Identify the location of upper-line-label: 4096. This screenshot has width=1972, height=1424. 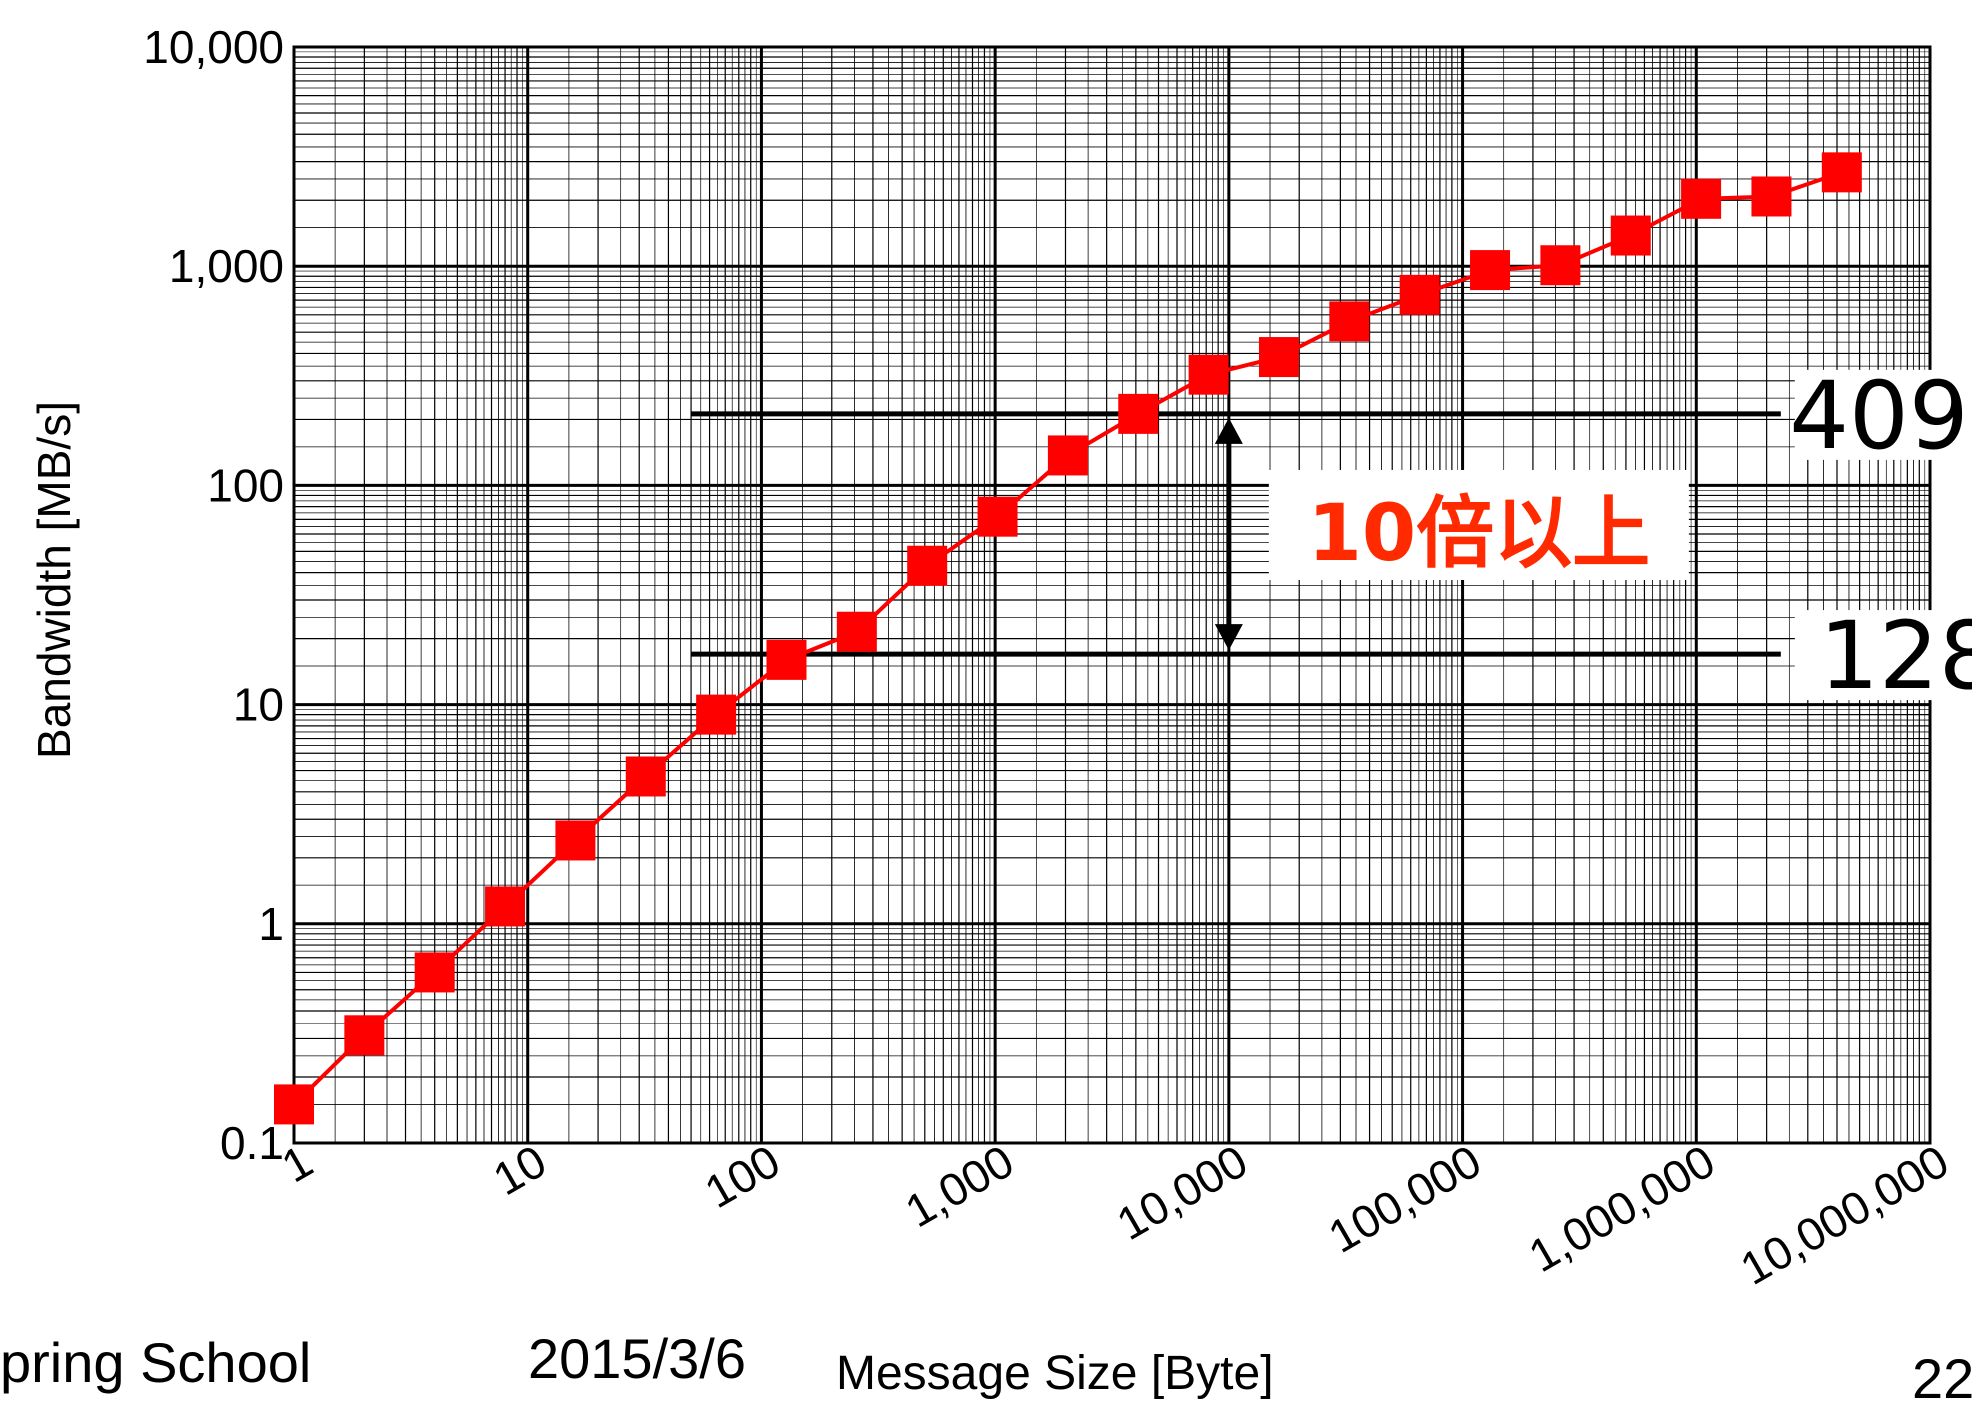
(1880, 416).